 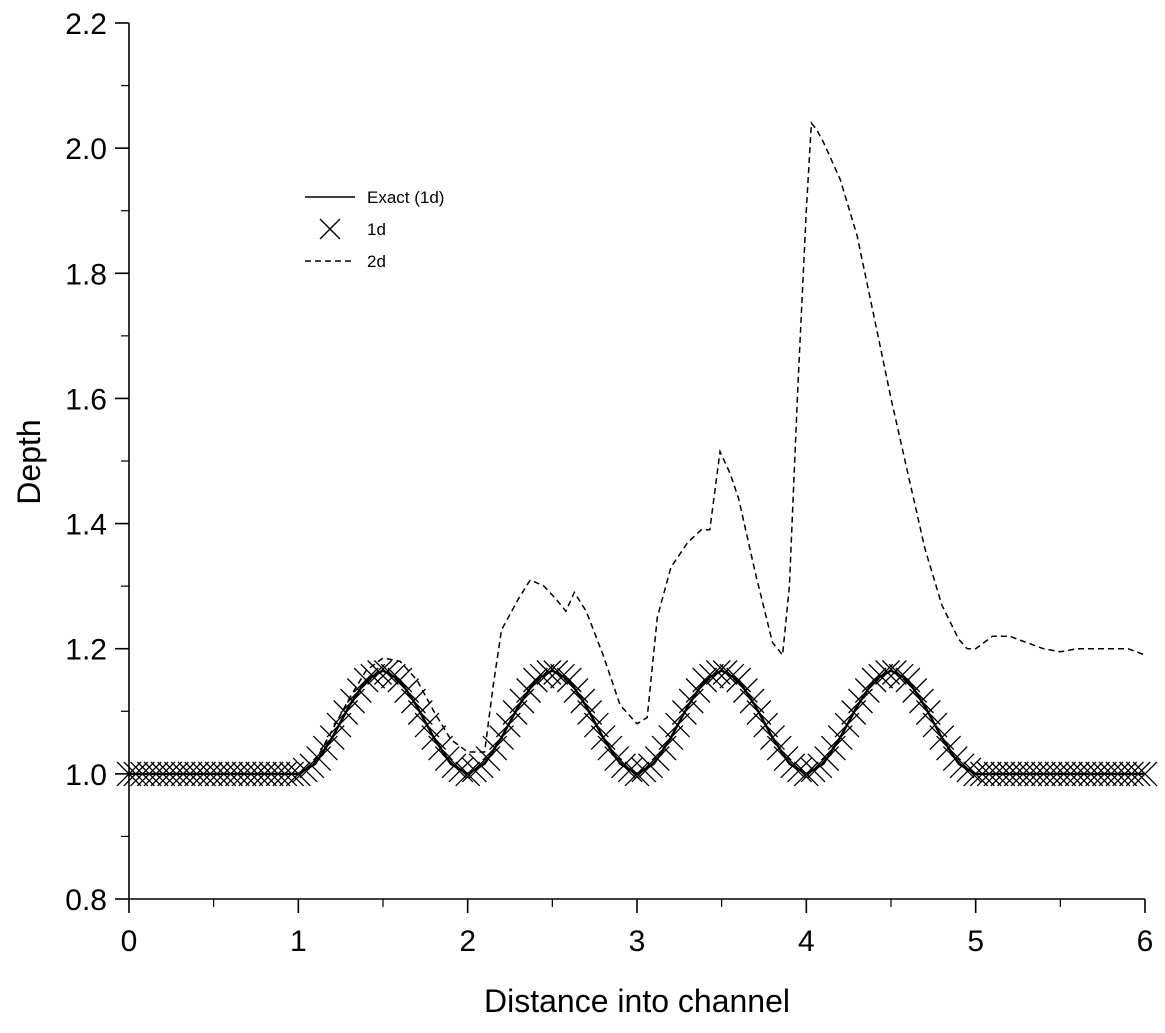 I want to click on legend: Exact (1d) 1d 2d, so click(x=374, y=229).